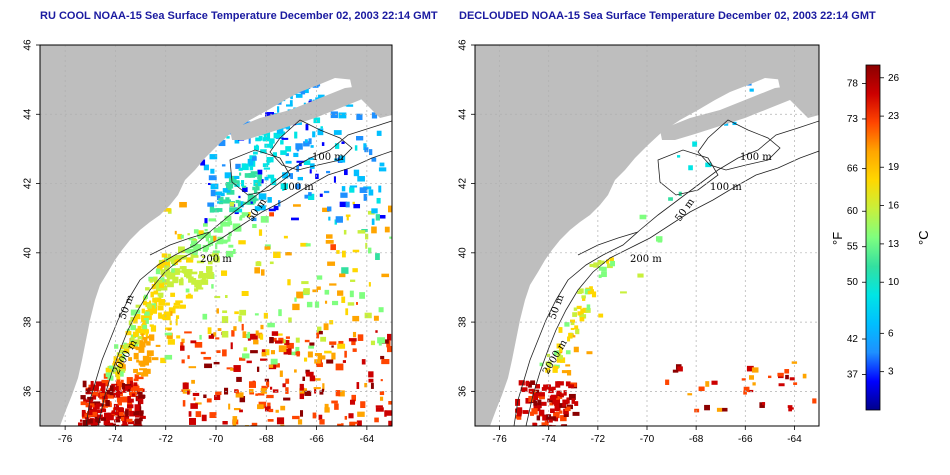  What do you see at coordinates (298, 187) in the screenshot?
I see `contour-label: 100 m` at bounding box center [298, 187].